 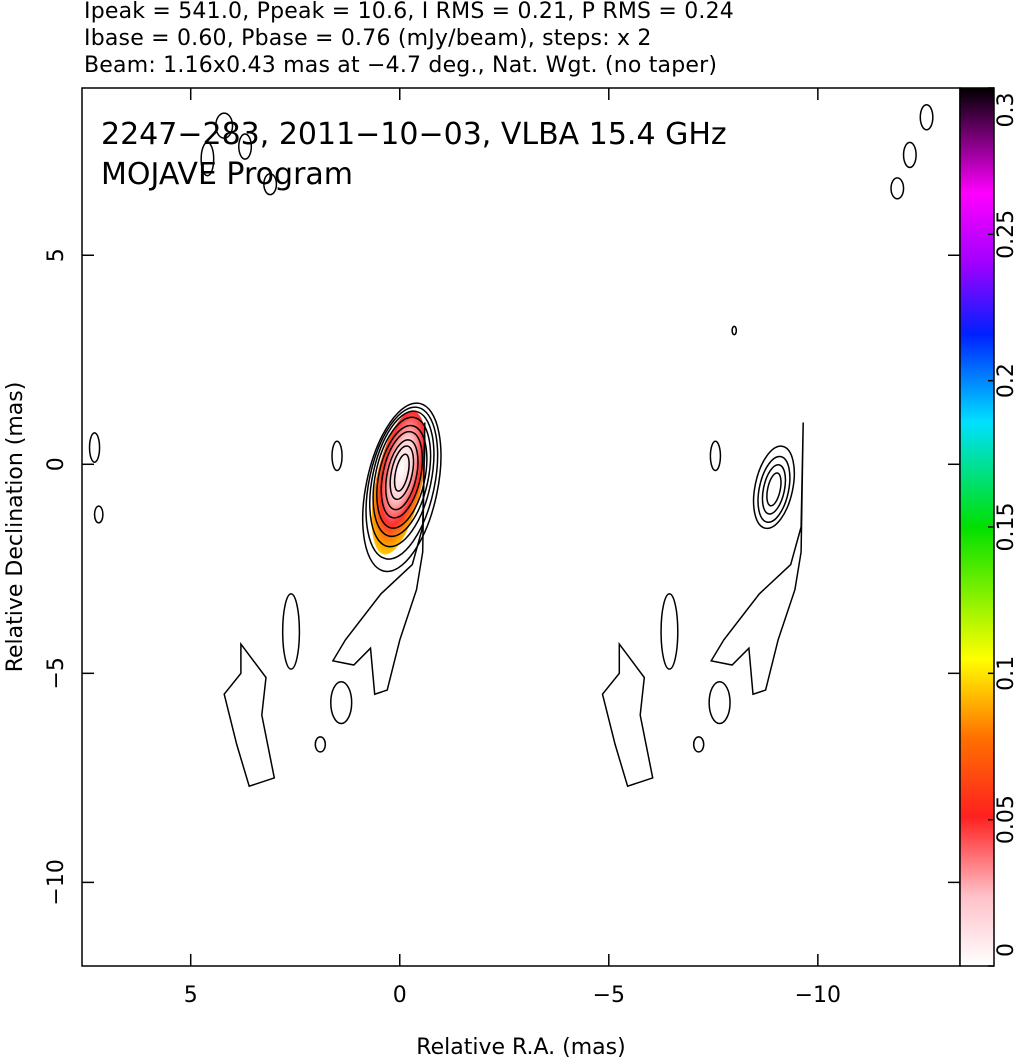 I want to click on y-axis-title: Relative Declination (mas), so click(x=15, y=527).